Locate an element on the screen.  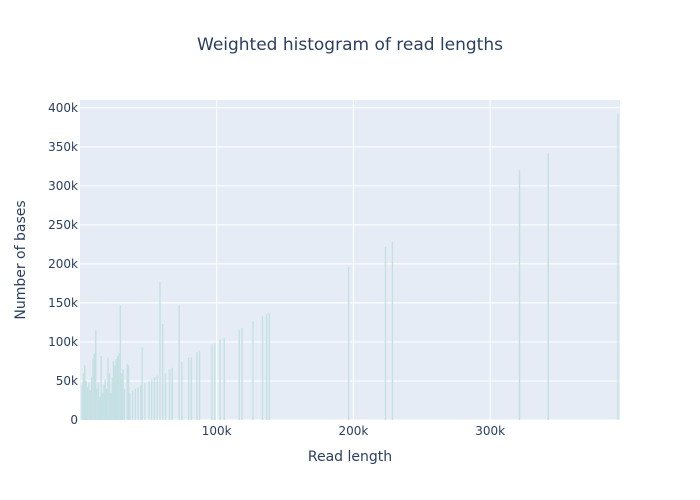
y-tick-label: 400k is located at coordinates (63, 108).